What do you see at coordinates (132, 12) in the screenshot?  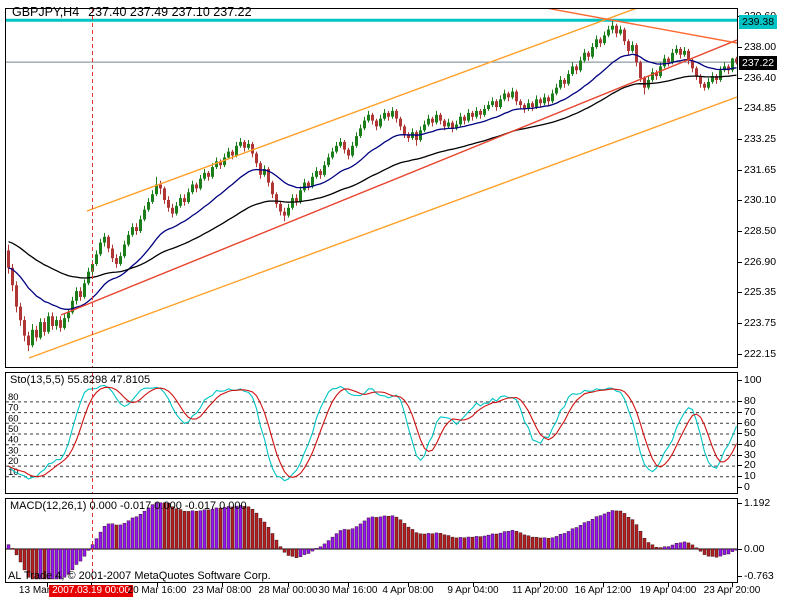 I see `chart-title: GBPJPY,H4 237.40 237.49 237.10 237.22` at bounding box center [132, 12].